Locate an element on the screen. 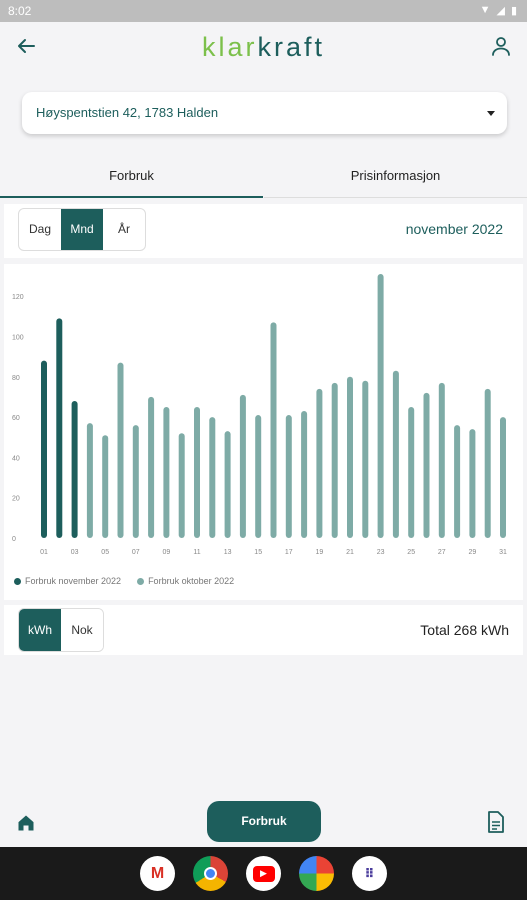 This screenshot has width=527, height=900. y-tick-label: 0 is located at coordinates (14, 539).